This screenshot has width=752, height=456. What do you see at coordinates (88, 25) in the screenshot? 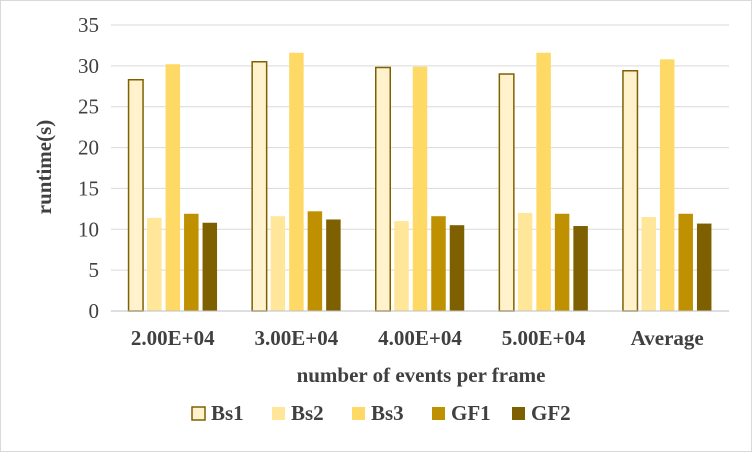
I see `y-tick-label: 35` at bounding box center [88, 25].